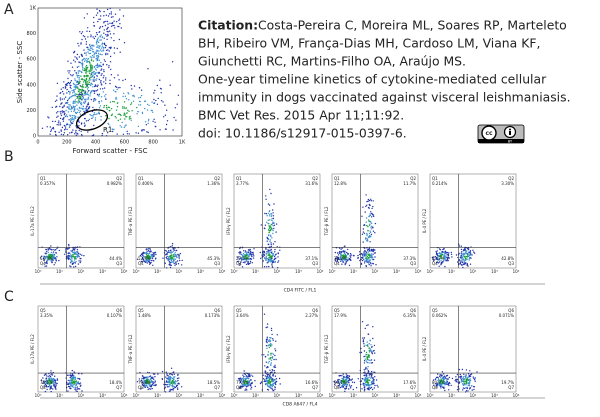 The height and width of the screenshot is (417, 600). Describe the element at coordinates (439, 183) in the screenshot. I see `quadrant-percent: 0.214%` at that location.